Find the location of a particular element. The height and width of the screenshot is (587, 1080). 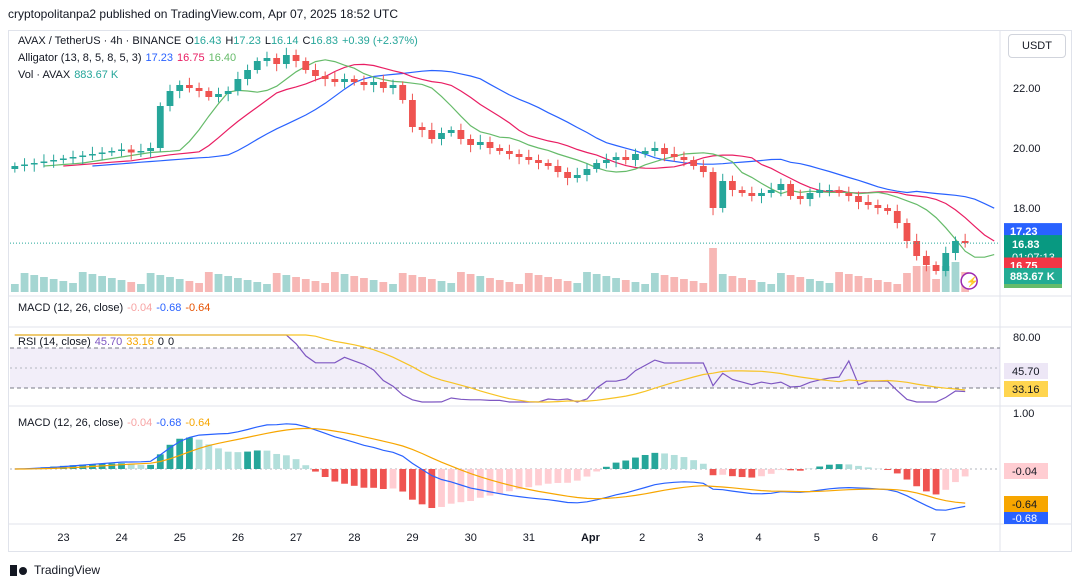

symbol-name: AVAX / TetherUS · 4h · BINANCE is located at coordinates (100, 41).